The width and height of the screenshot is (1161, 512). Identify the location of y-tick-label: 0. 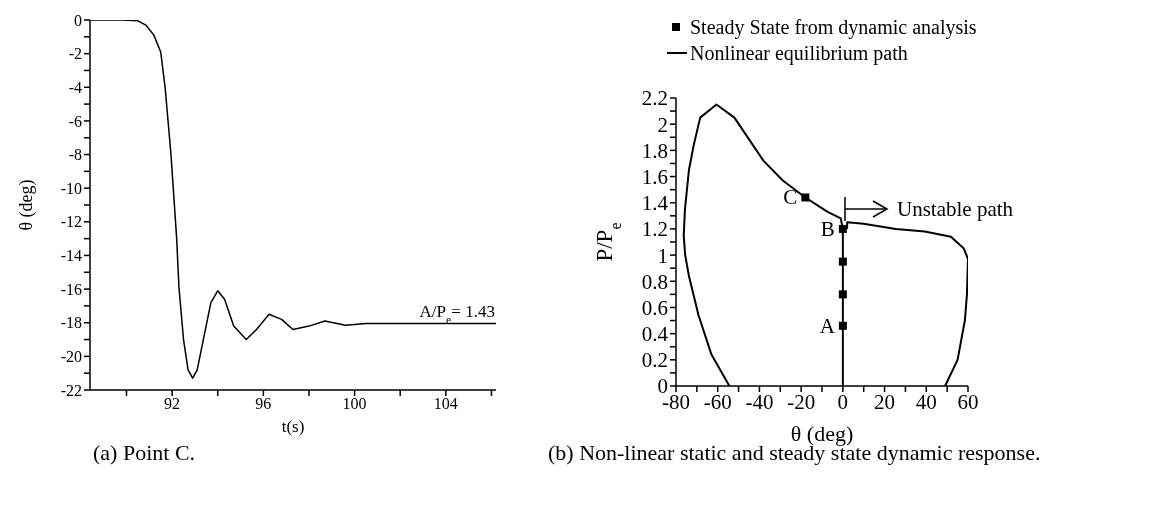
(78, 20).